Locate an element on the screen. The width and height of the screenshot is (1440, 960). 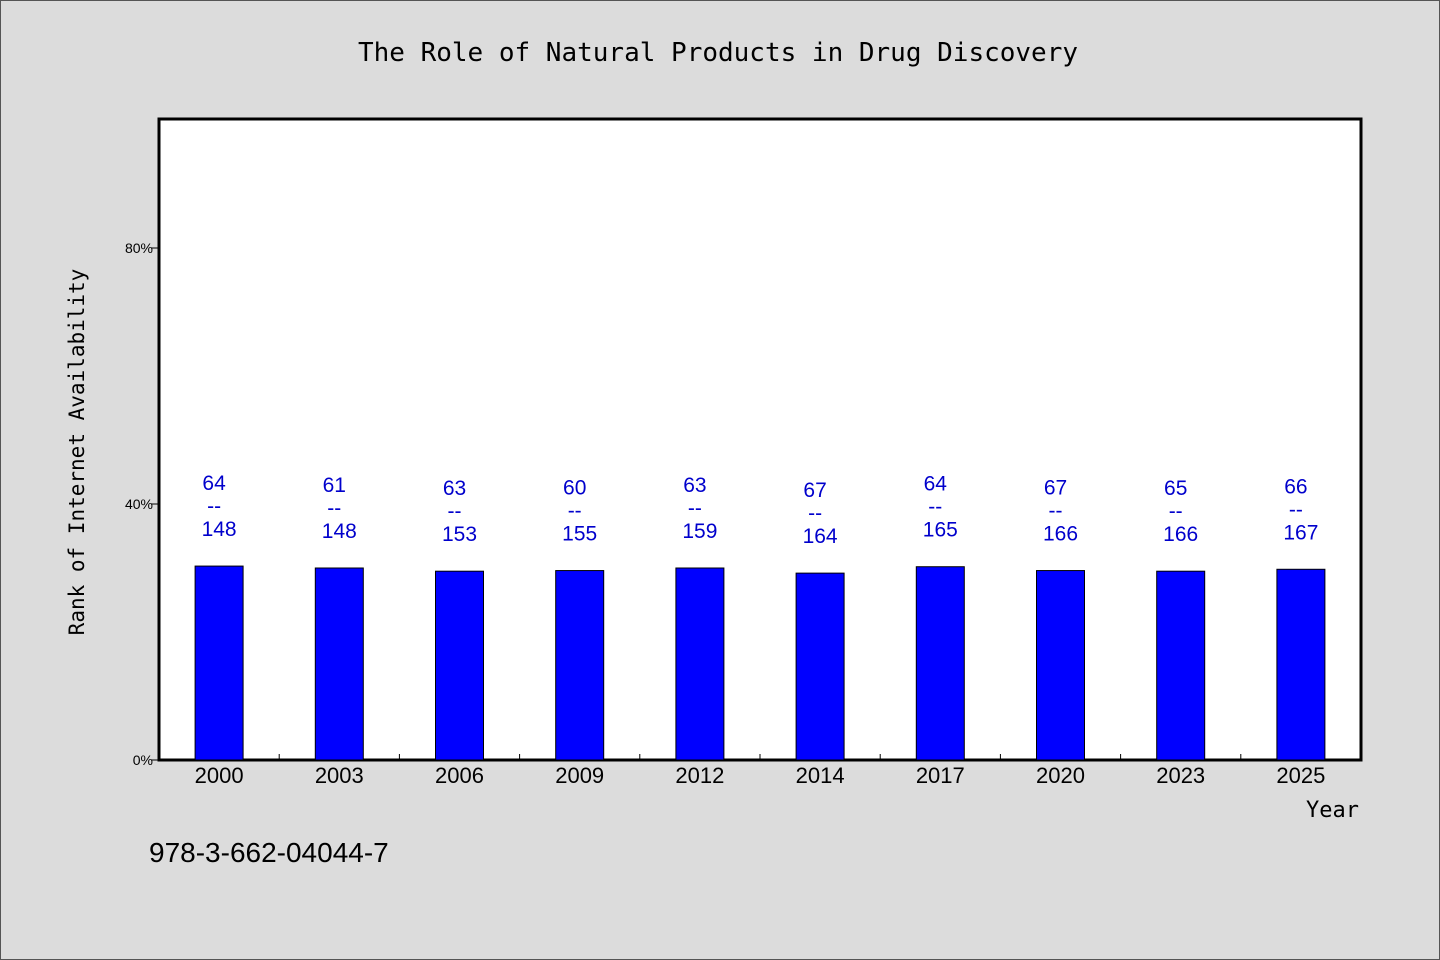
x-tick-label-2014: 2014 is located at coordinates (820, 775).